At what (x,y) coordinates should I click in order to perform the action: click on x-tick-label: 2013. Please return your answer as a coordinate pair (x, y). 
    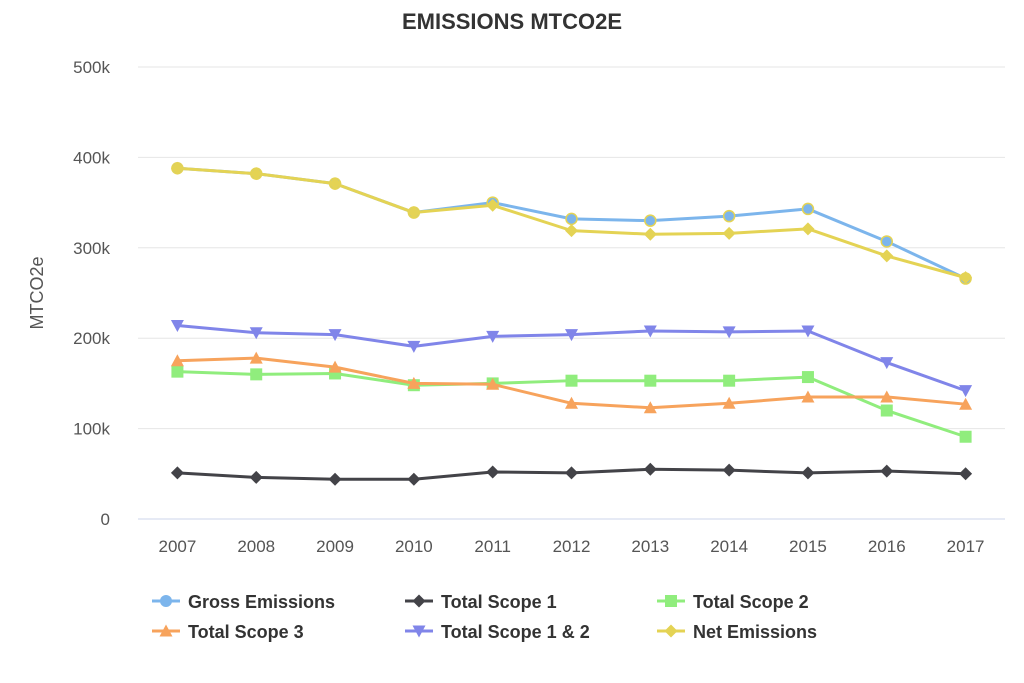
    Looking at the image, I should click on (650, 546).